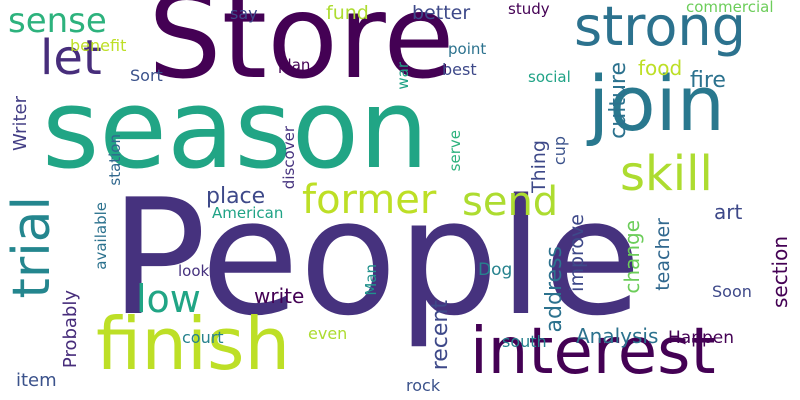 Image resolution: width=800 pixels, height=400 pixels. What do you see at coordinates (732, 291) in the screenshot?
I see `word-soon: Soon` at bounding box center [732, 291].